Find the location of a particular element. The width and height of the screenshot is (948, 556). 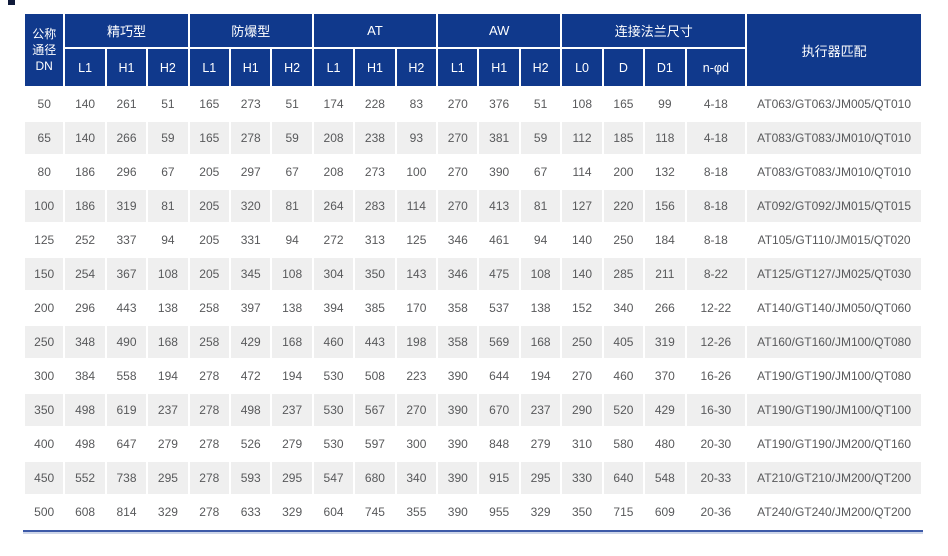

dimension-cell: 955 is located at coordinates (499, 512).